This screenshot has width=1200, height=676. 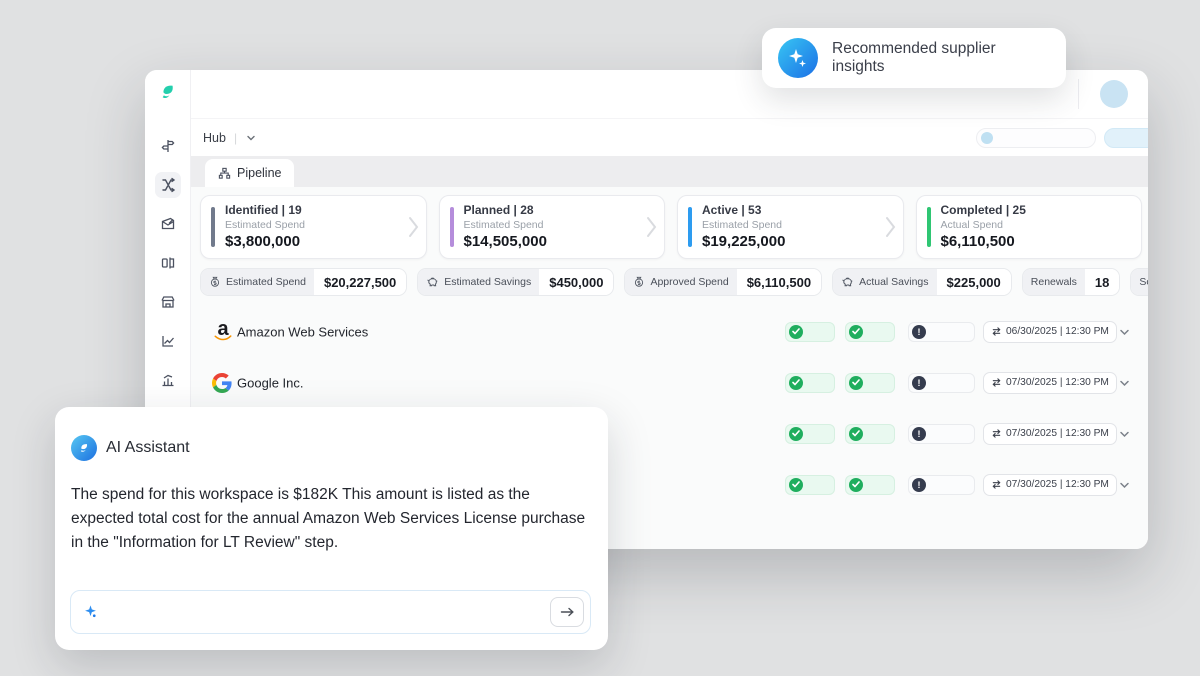 I want to click on stat-label-segment: Actual Savings, so click(x=885, y=282).